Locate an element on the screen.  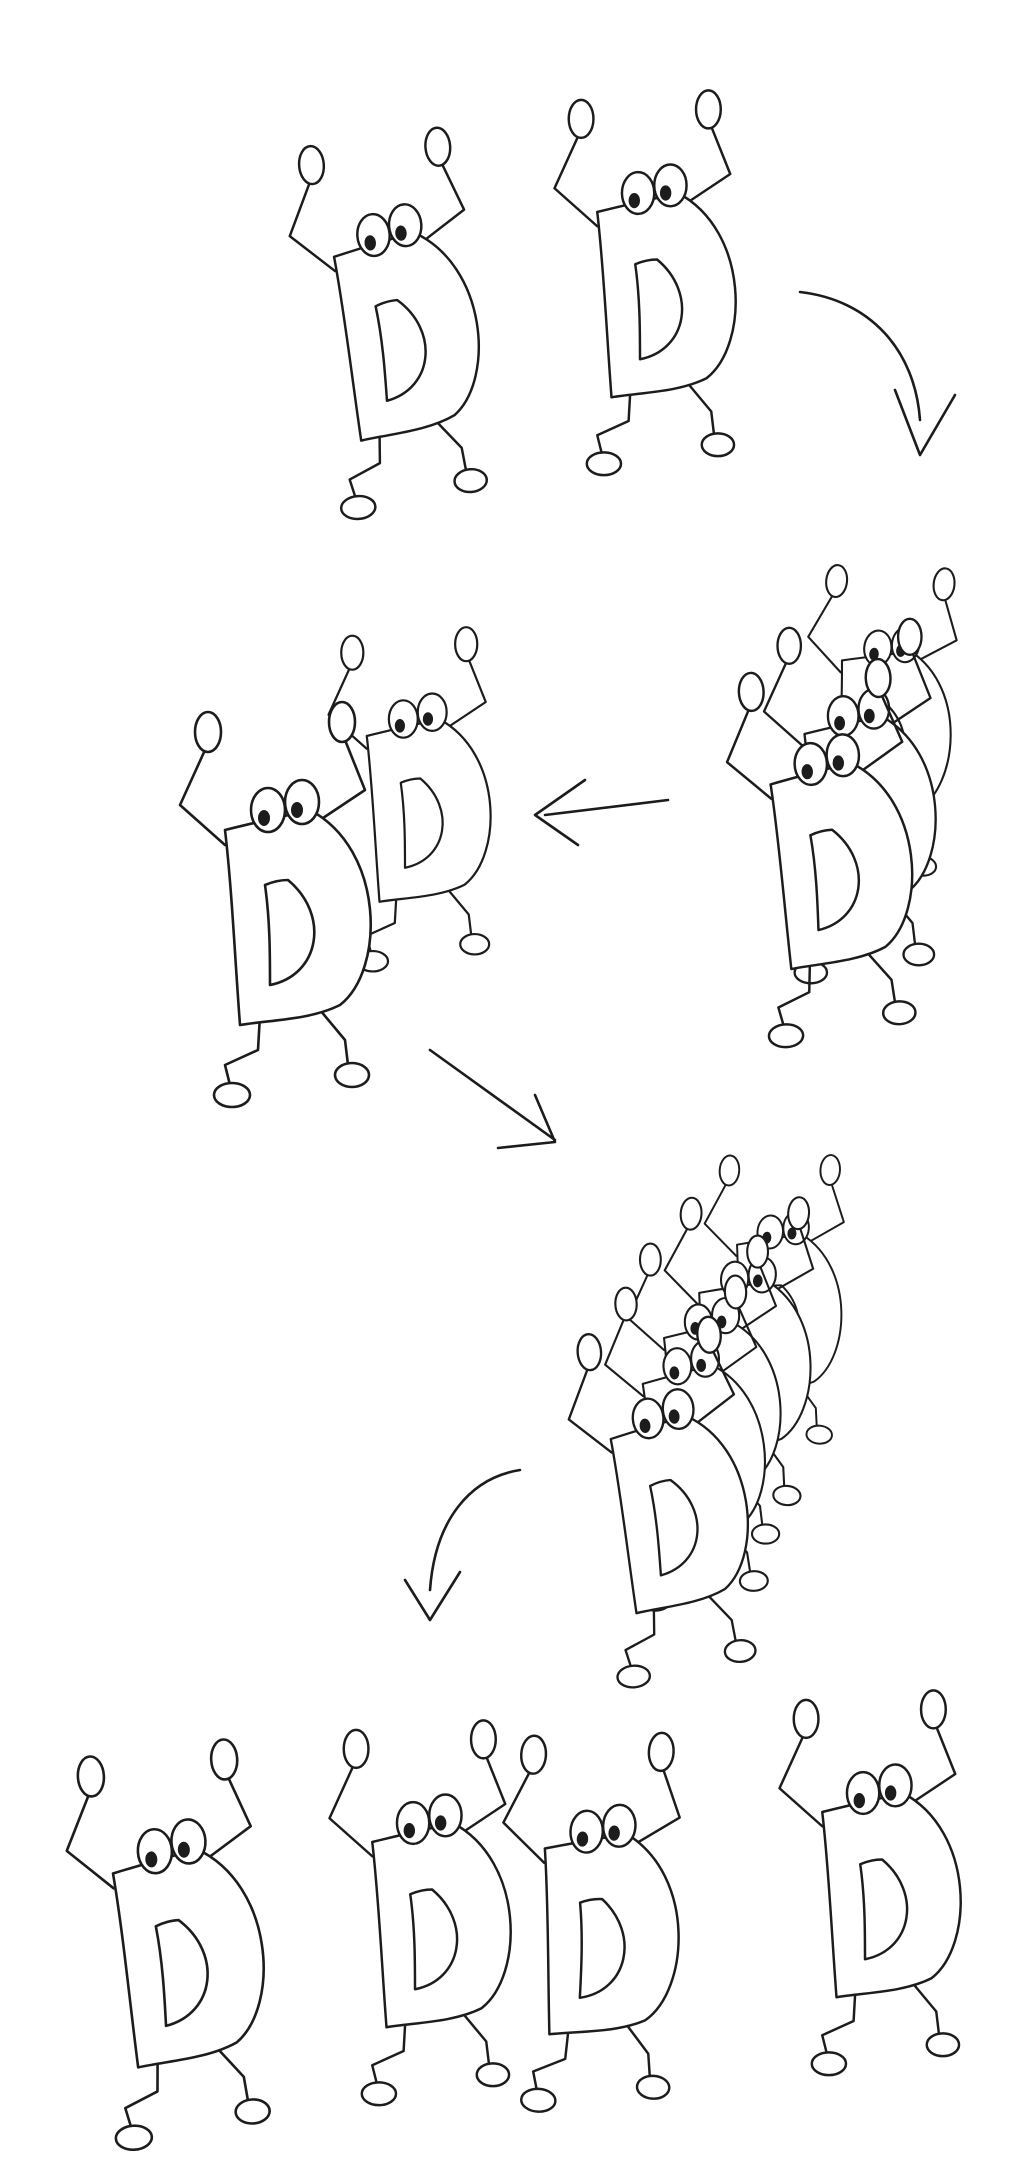
arrow-stage-4-to-5-head is located at coordinates (432, 1596).